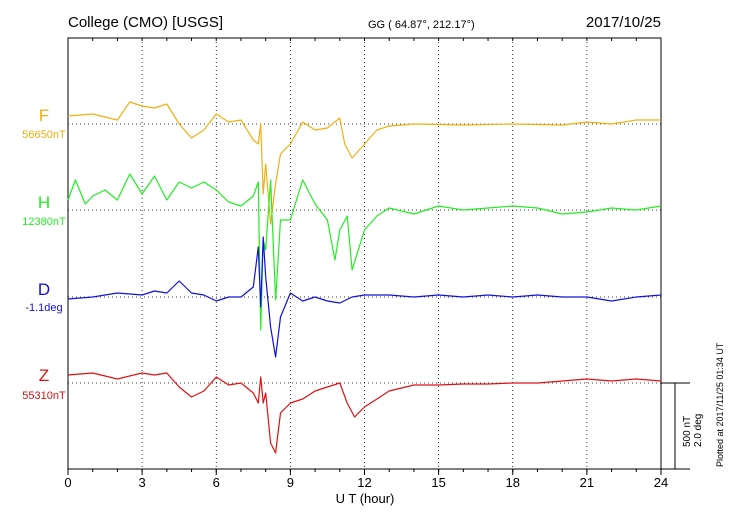 The height and width of the screenshot is (520, 730). Describe the element at coordinates (145, 22) in the screenshot. I see `station-title: College (CMO) [USGS]` at that location.